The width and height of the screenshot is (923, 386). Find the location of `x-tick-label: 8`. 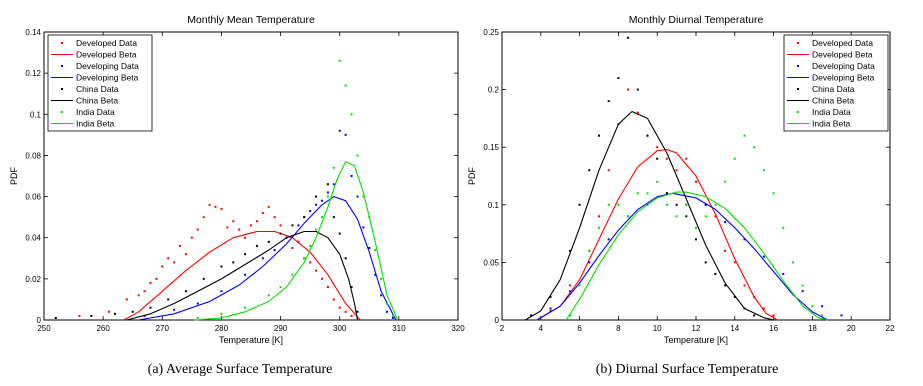

x-tick-label: 8 is located at coordinates (618, 328).